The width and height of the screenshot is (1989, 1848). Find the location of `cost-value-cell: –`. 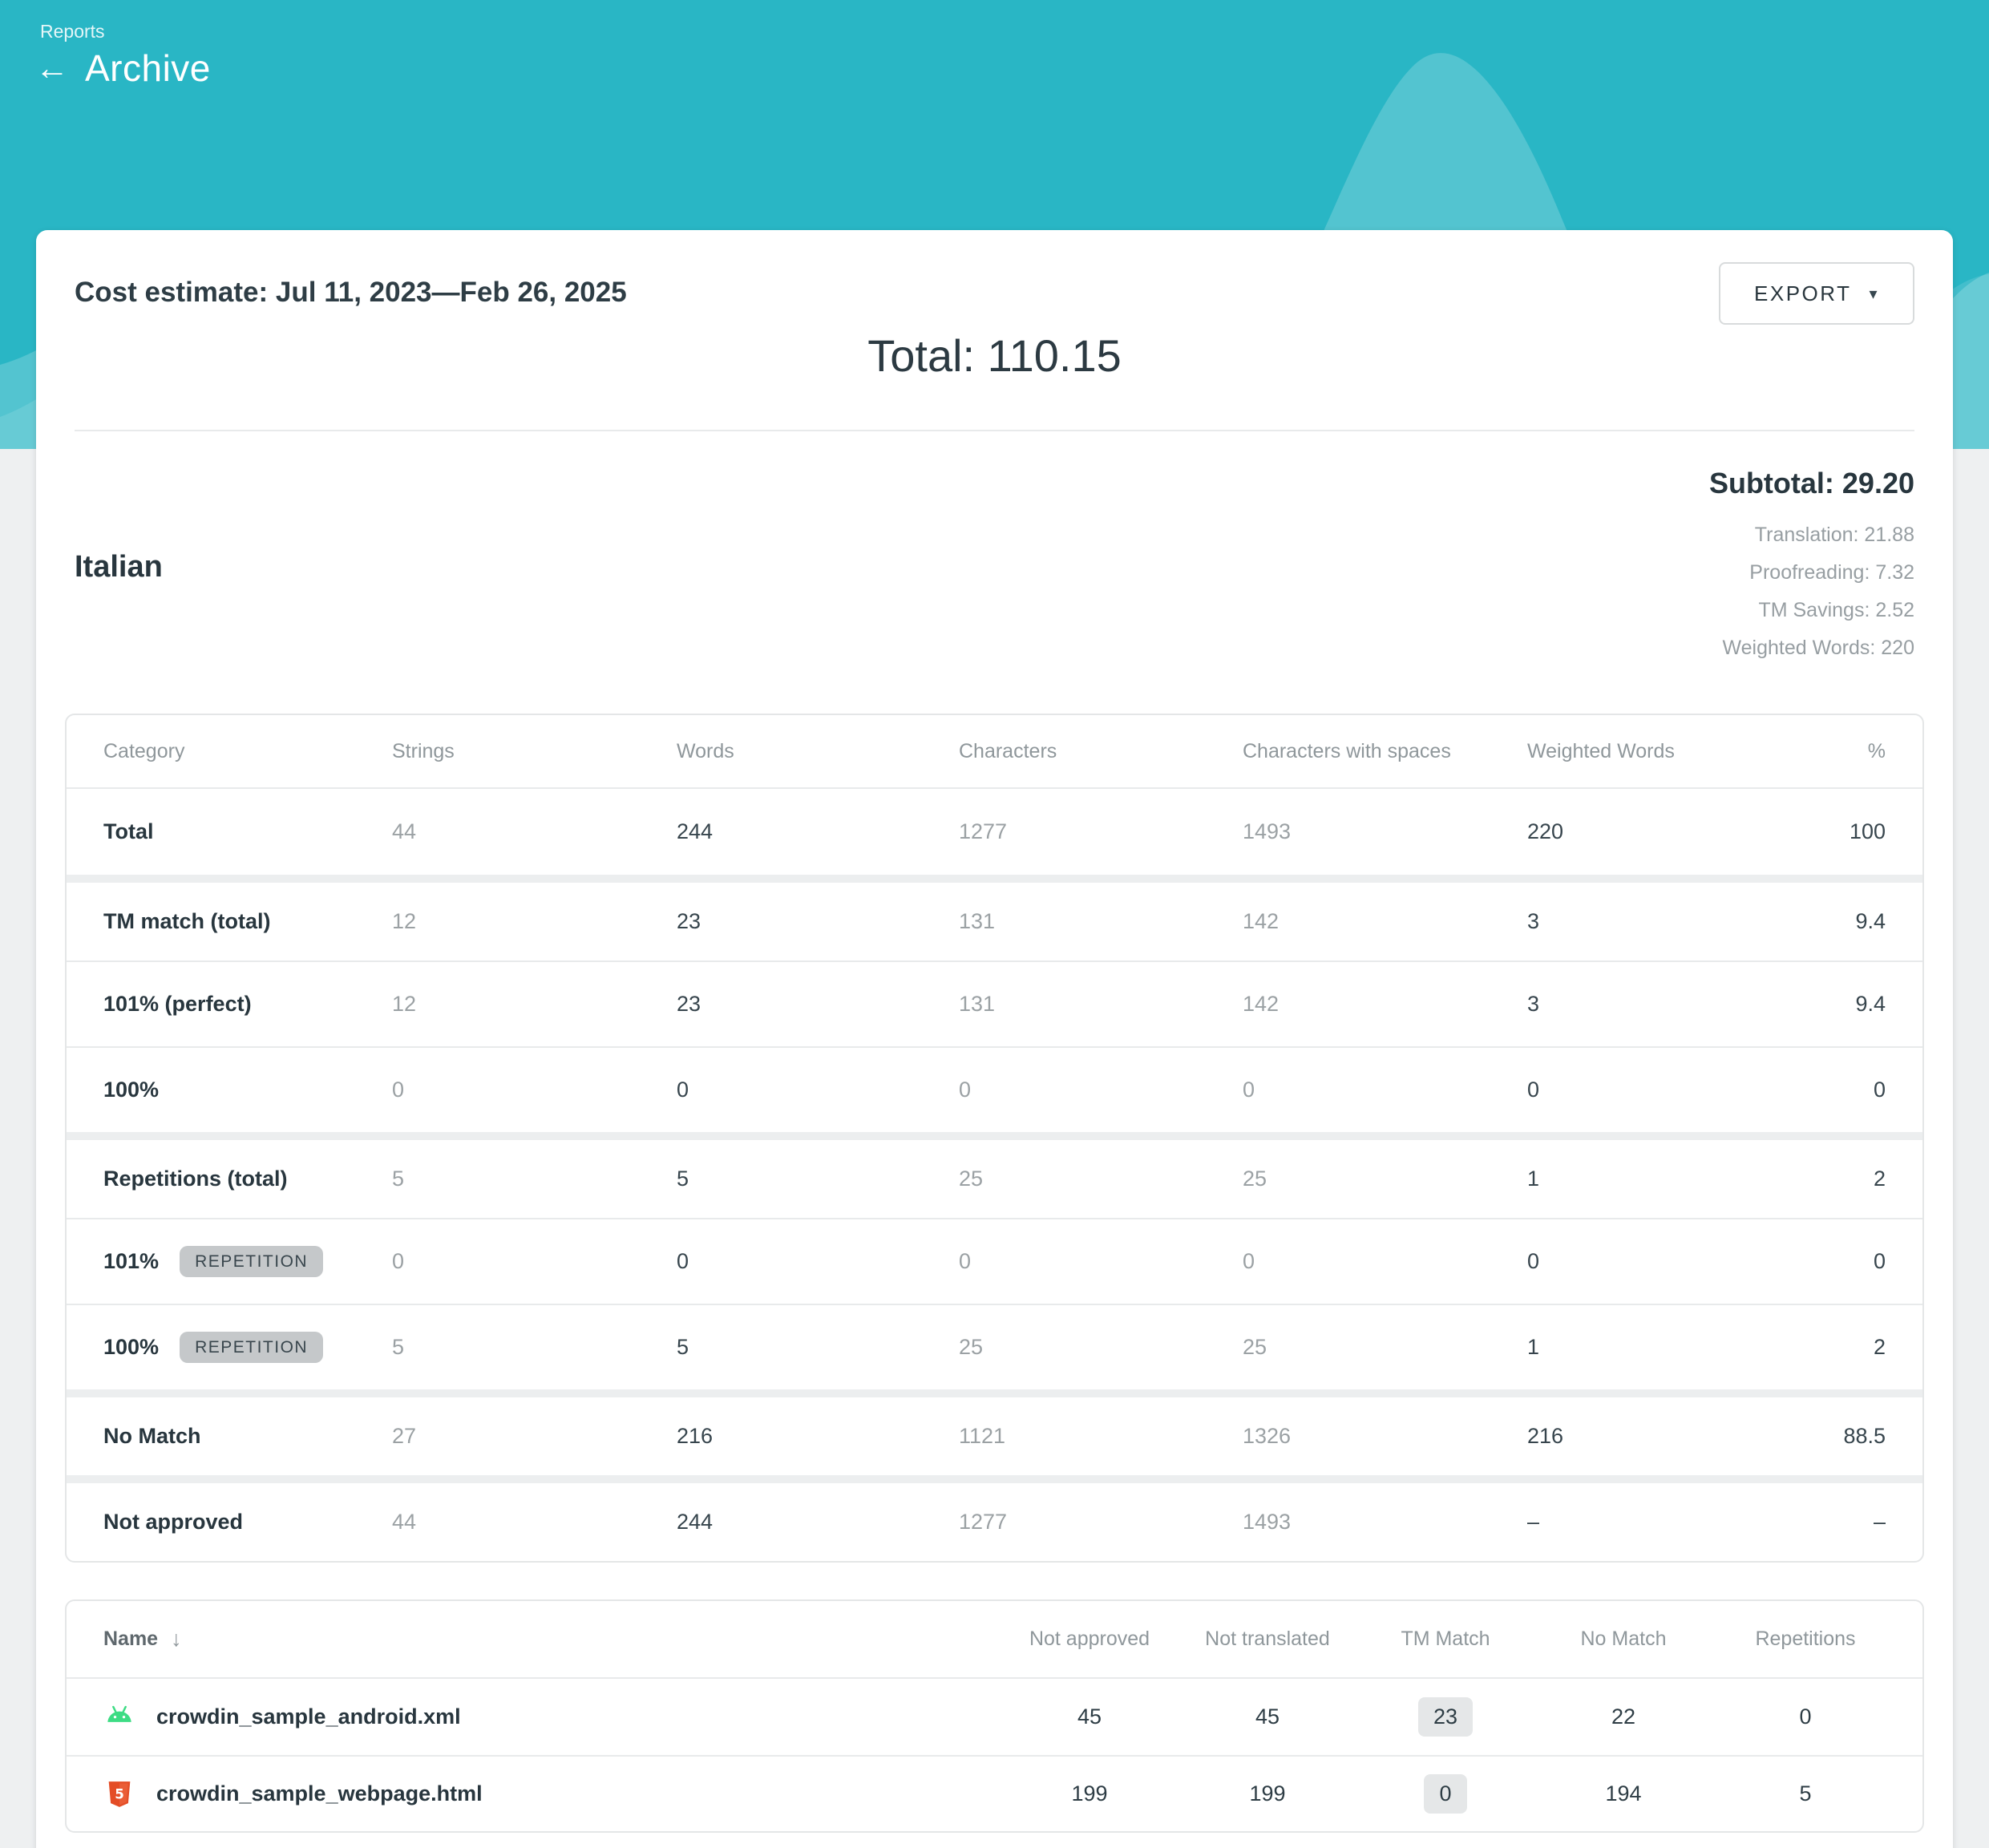

cost-value-cell: – is located at coordinates (1534, 1522).